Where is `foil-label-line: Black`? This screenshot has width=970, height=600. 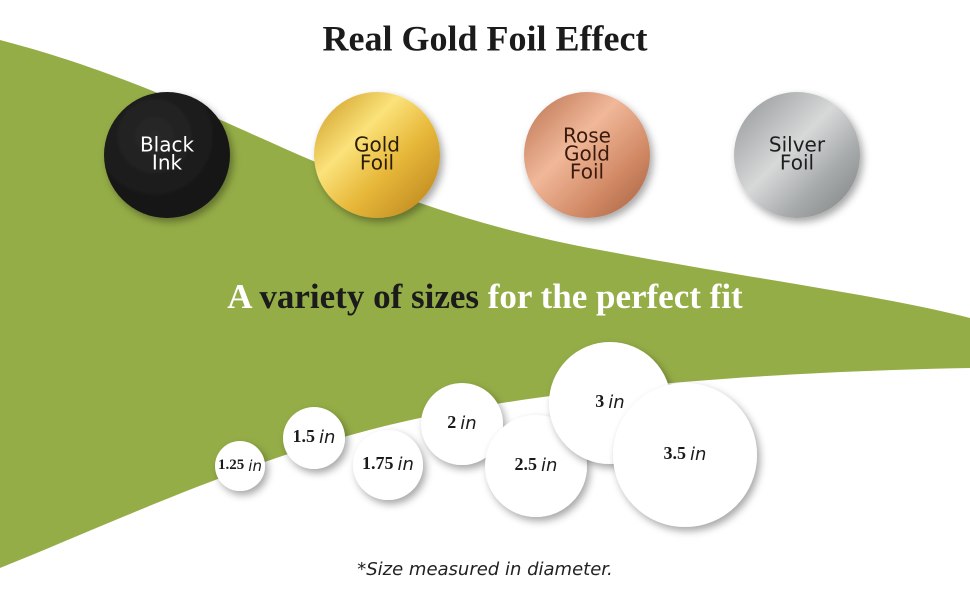 foil-label-line: Black is located at coordinates (167, 145).